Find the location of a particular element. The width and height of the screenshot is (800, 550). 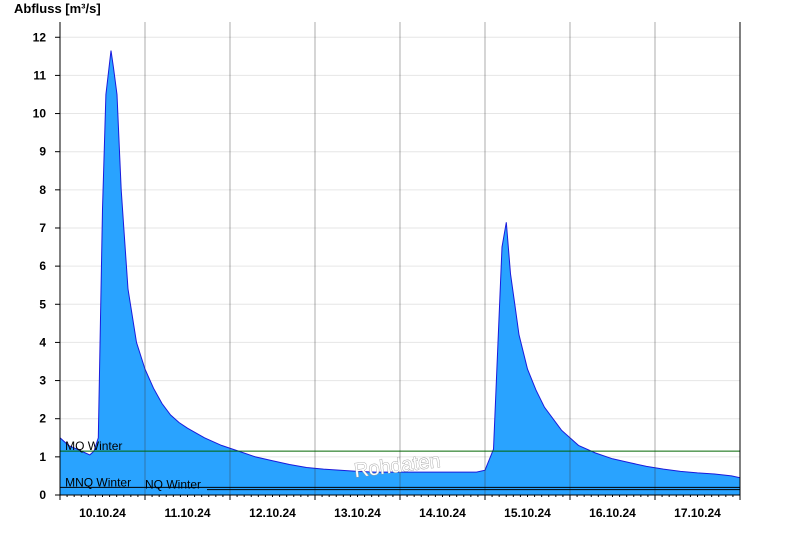

y-tick-label: 6 is located at coordinates (42, 266).